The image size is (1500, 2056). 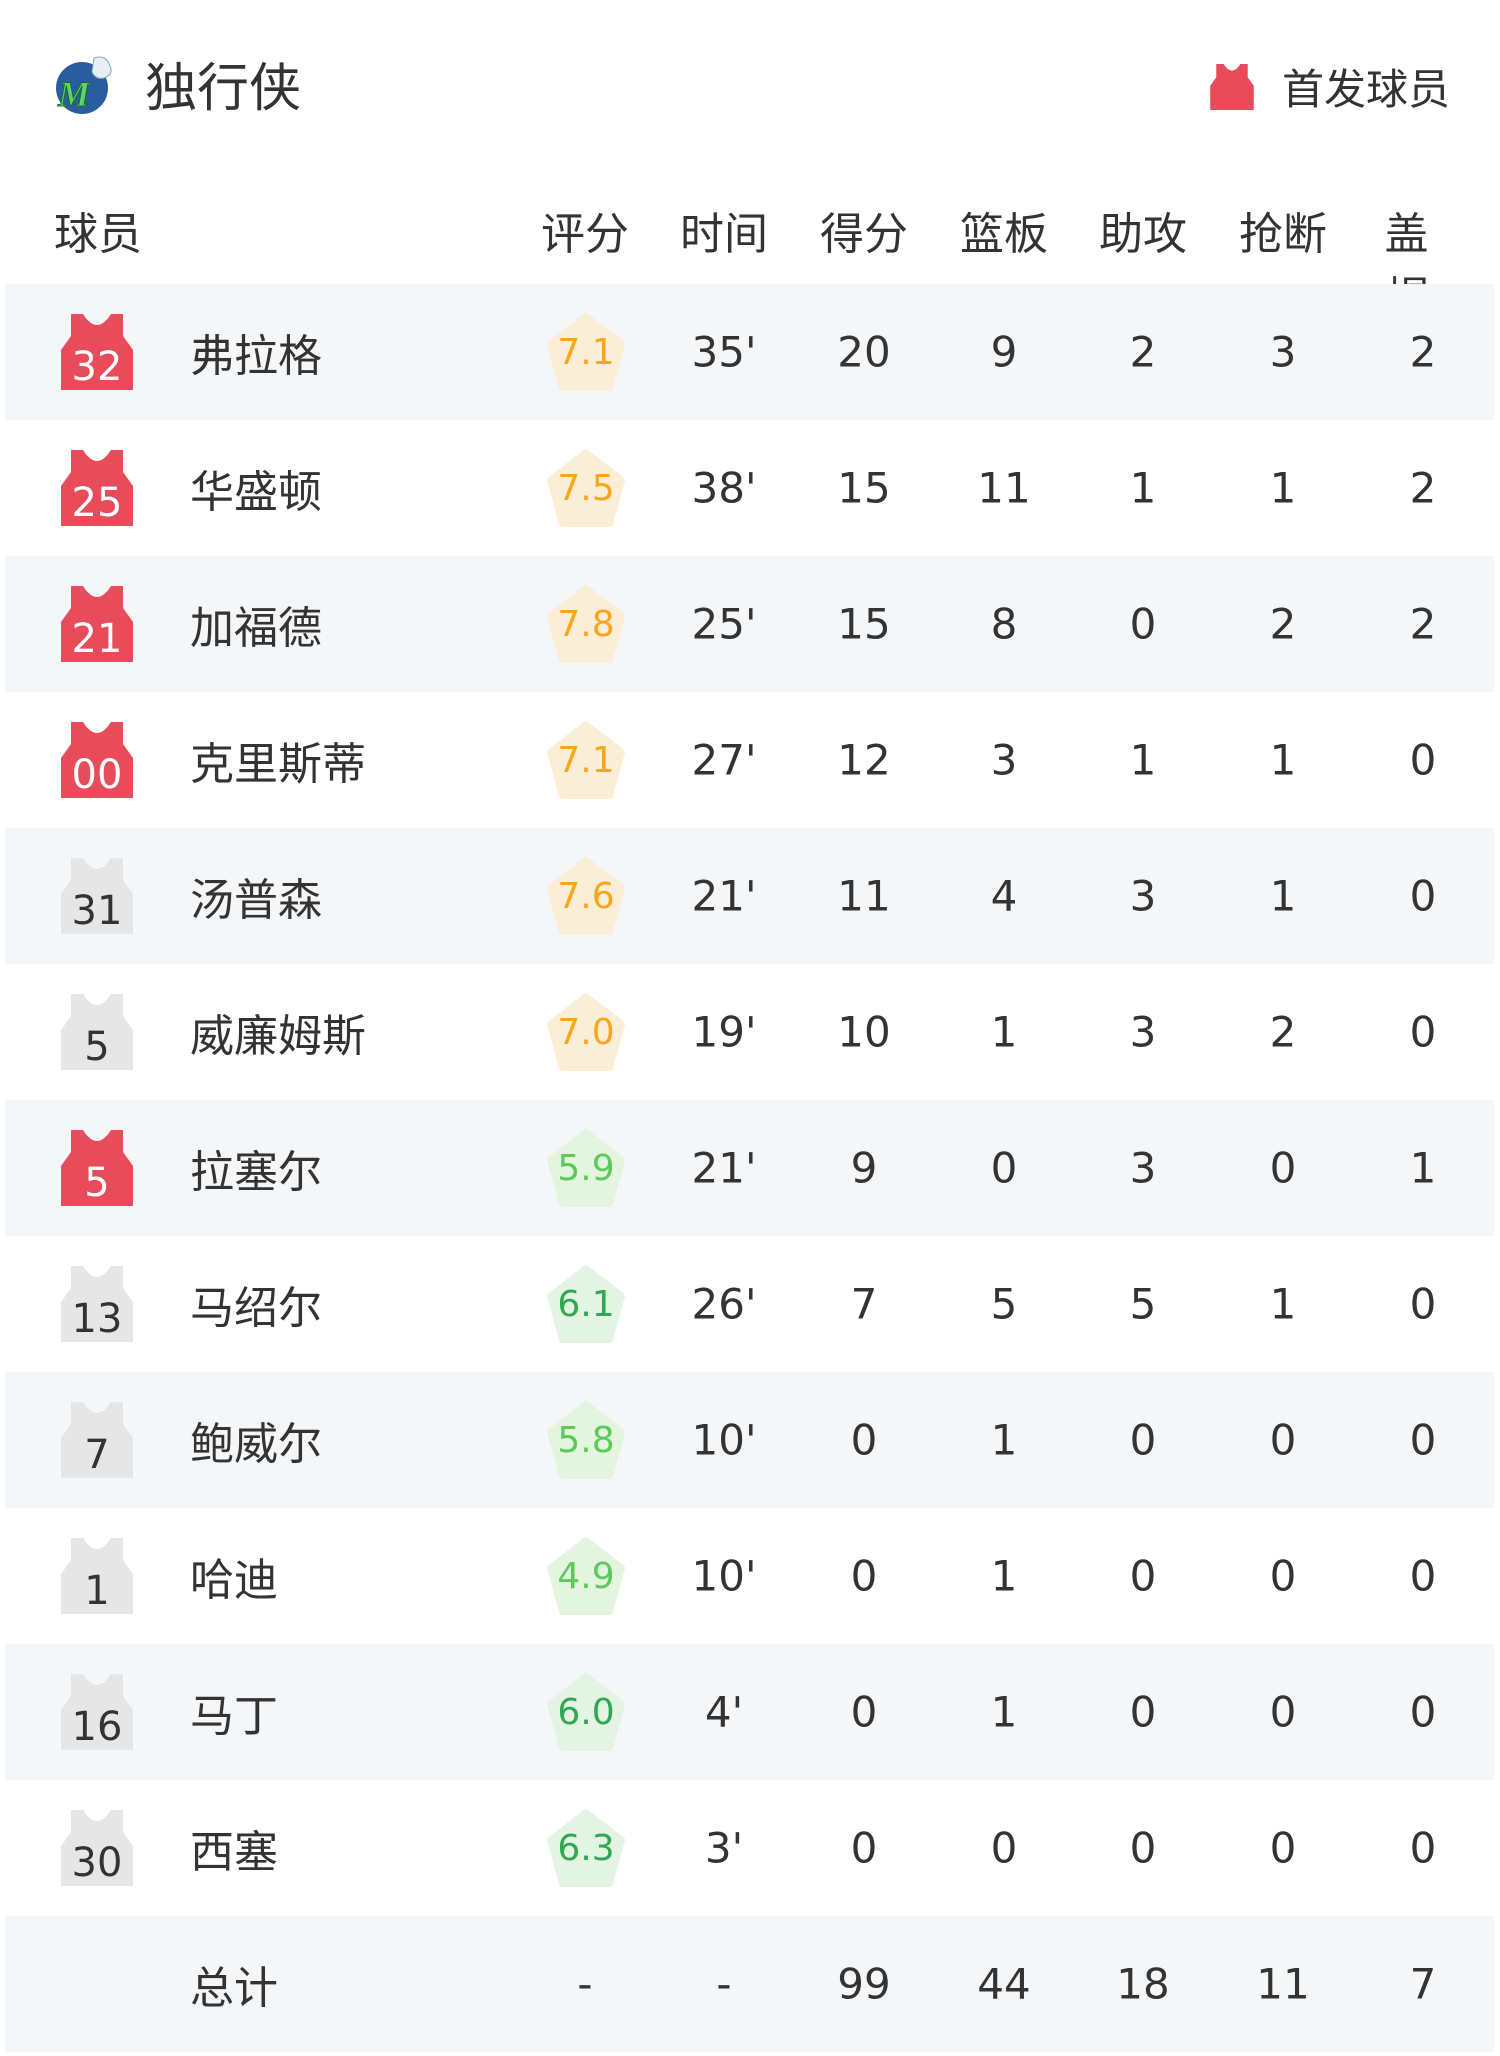 What do you see at coordinates (97, 1455) in the screenshot?
I see `jersey-number: 7` at bounding box center [97, 1455].